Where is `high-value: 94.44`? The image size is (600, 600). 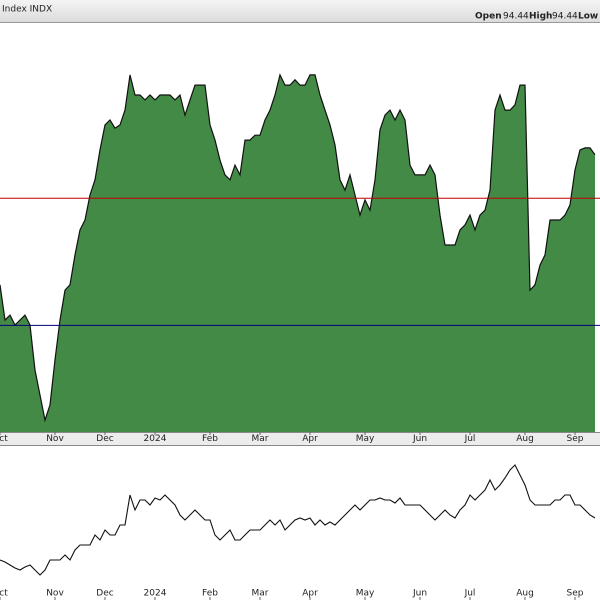
high-value: 94.44 is located at coordinates (565, 17).